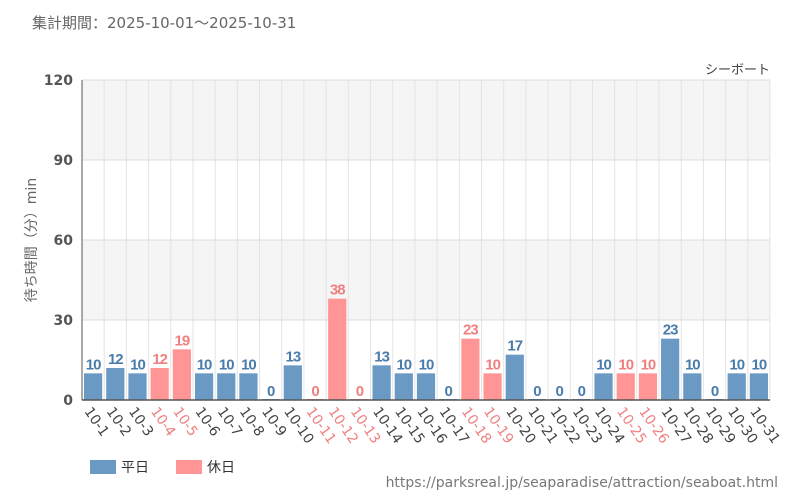 The image size is (800, 500). I want to click on y-tick-label: 120, so click(58, 81).